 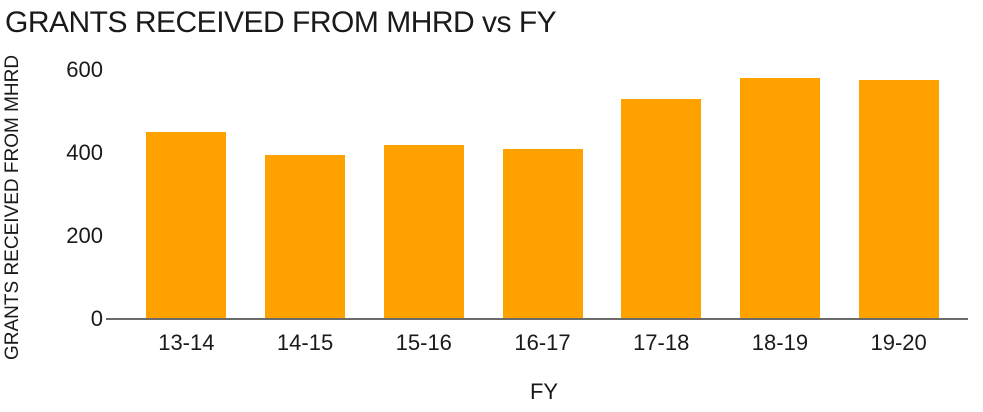 What do you see at coordinates (423, 342) in the screenshot?
I see `x-tick-label: 15-16` at bounding box center [423, 342].